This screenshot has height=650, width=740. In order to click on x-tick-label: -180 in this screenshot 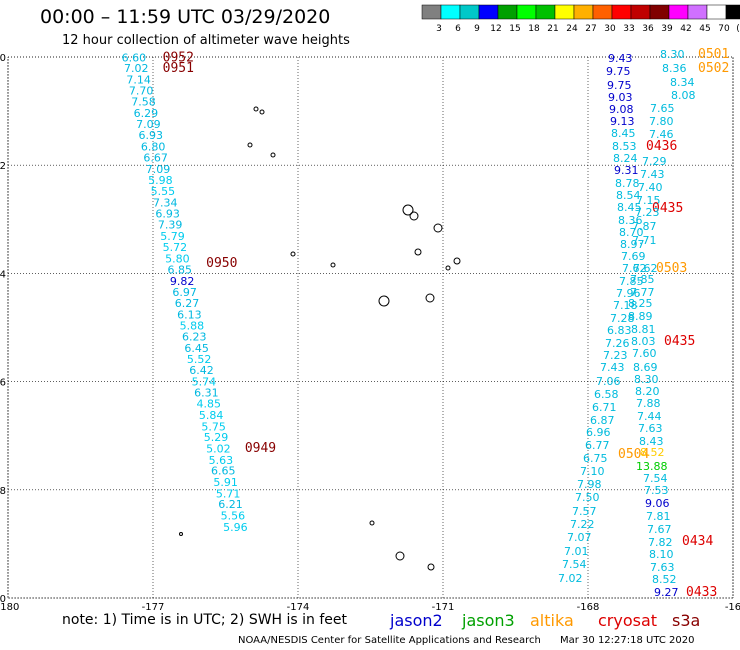, I will do `click(9, 607)`.